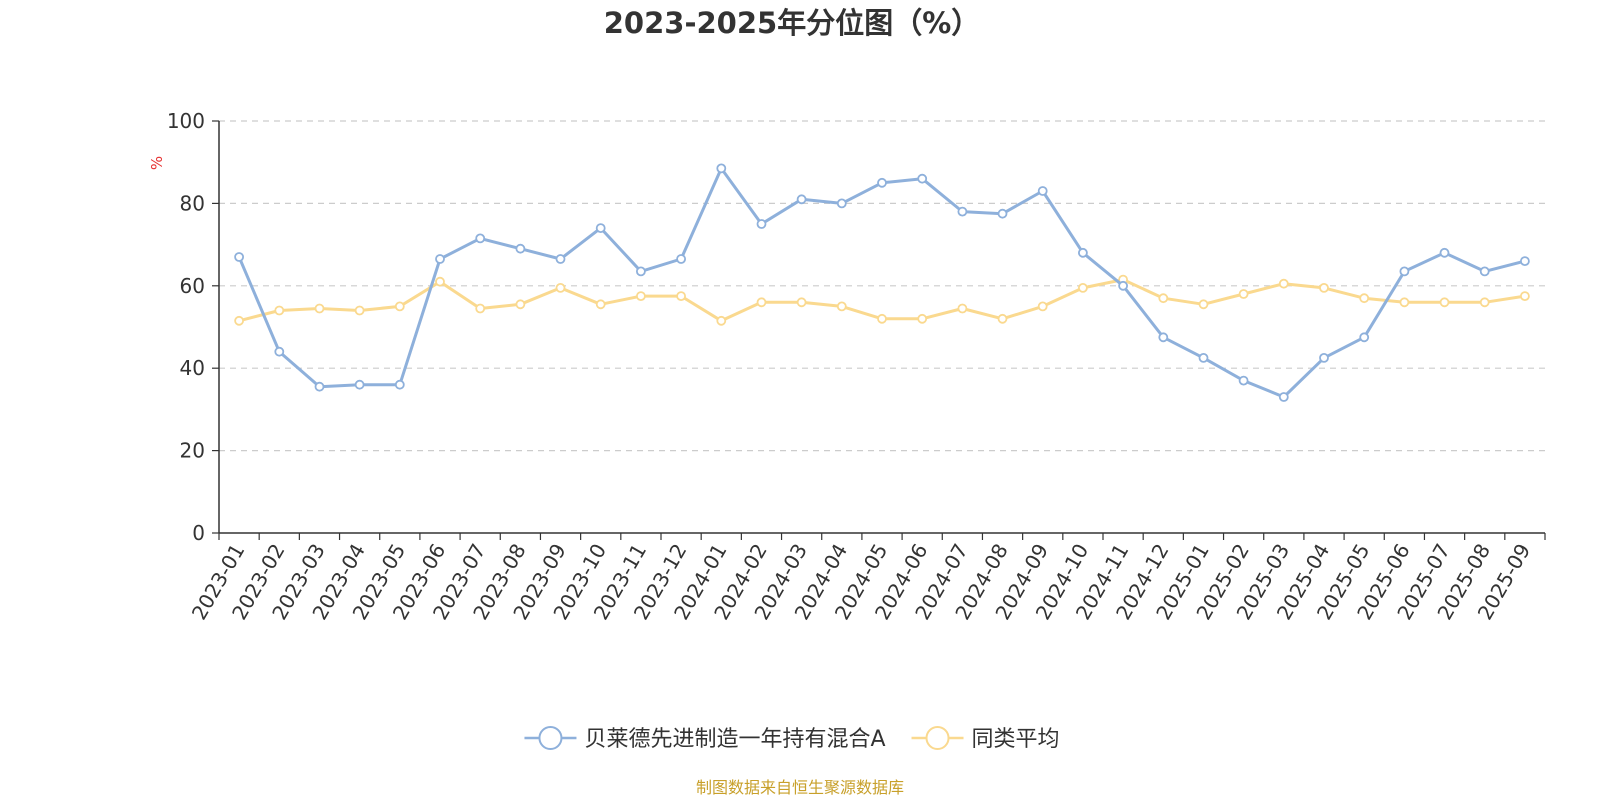  Describe the element at coordinates (186, 121) in the screenshot. I see `y-tick-label: 100` at that location.